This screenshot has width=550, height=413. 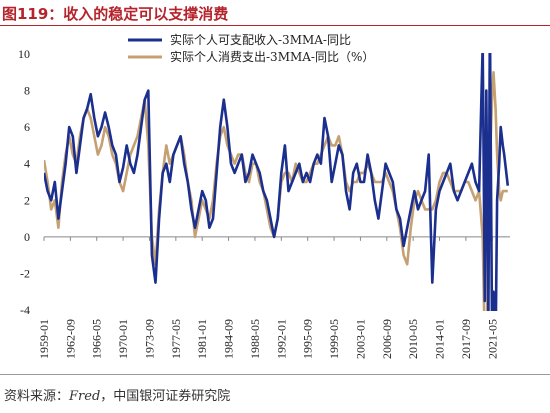 What do you see at coordinates (25, 310) in the screenshot?
I see `y-tick-label: -4` at bounding box center [25, 310].